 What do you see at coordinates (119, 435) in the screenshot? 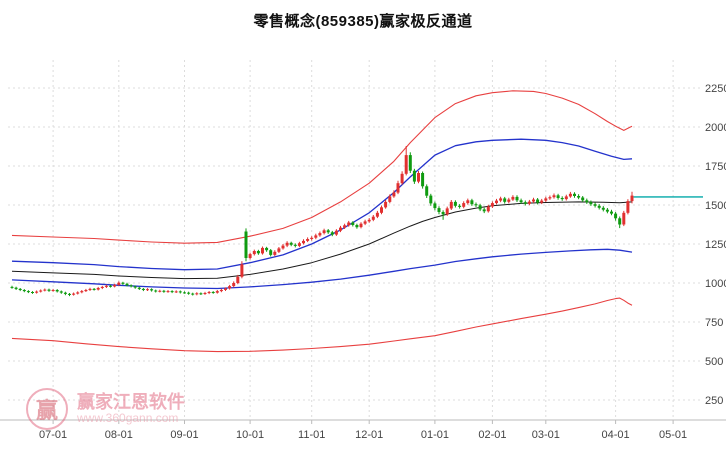
I see `svg-text: 08-01` at bounding box center [119, 435].